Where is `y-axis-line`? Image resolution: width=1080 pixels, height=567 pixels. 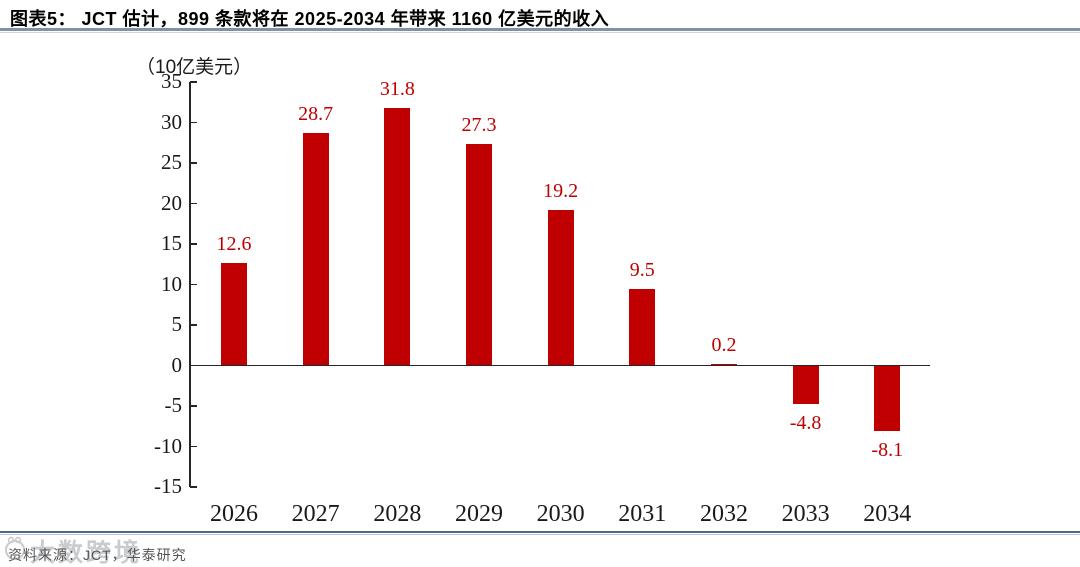 y-axis-line is located at coordinates (190, 284).